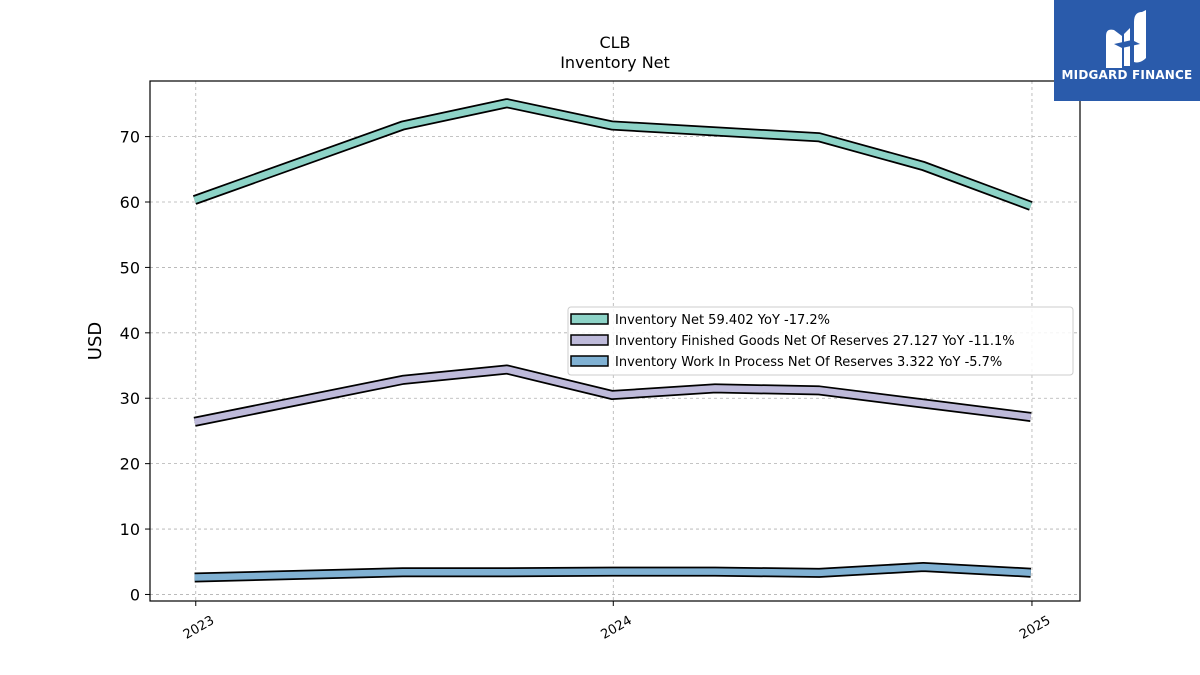 This screenshot has width=1200, height=675. I want to click on logo-mark-icon, so click(1126, 39).